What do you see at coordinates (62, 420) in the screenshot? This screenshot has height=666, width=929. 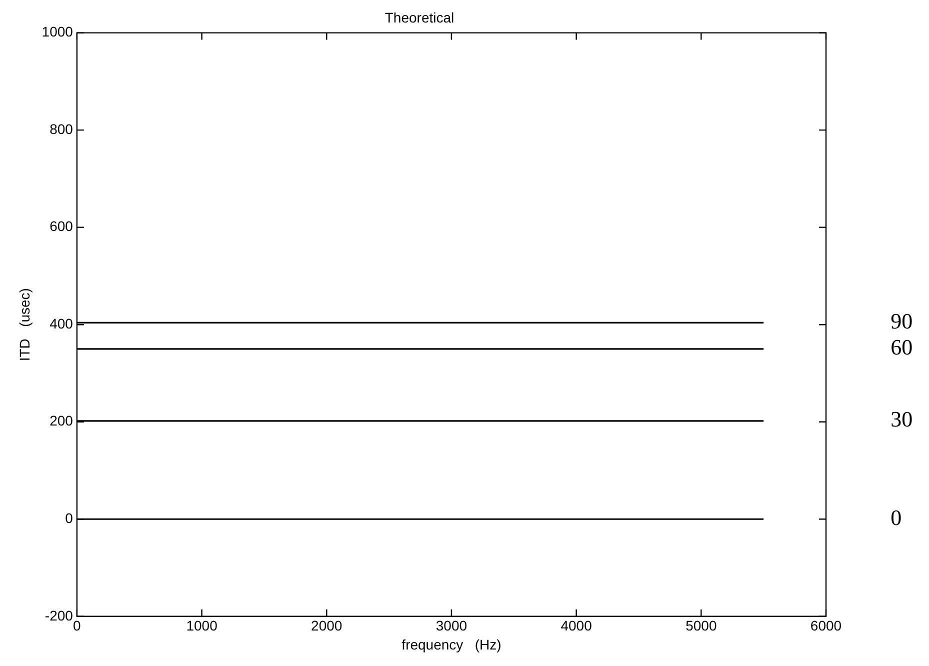 I see `y-tick-label: 200` at bounding box center [62, 420].